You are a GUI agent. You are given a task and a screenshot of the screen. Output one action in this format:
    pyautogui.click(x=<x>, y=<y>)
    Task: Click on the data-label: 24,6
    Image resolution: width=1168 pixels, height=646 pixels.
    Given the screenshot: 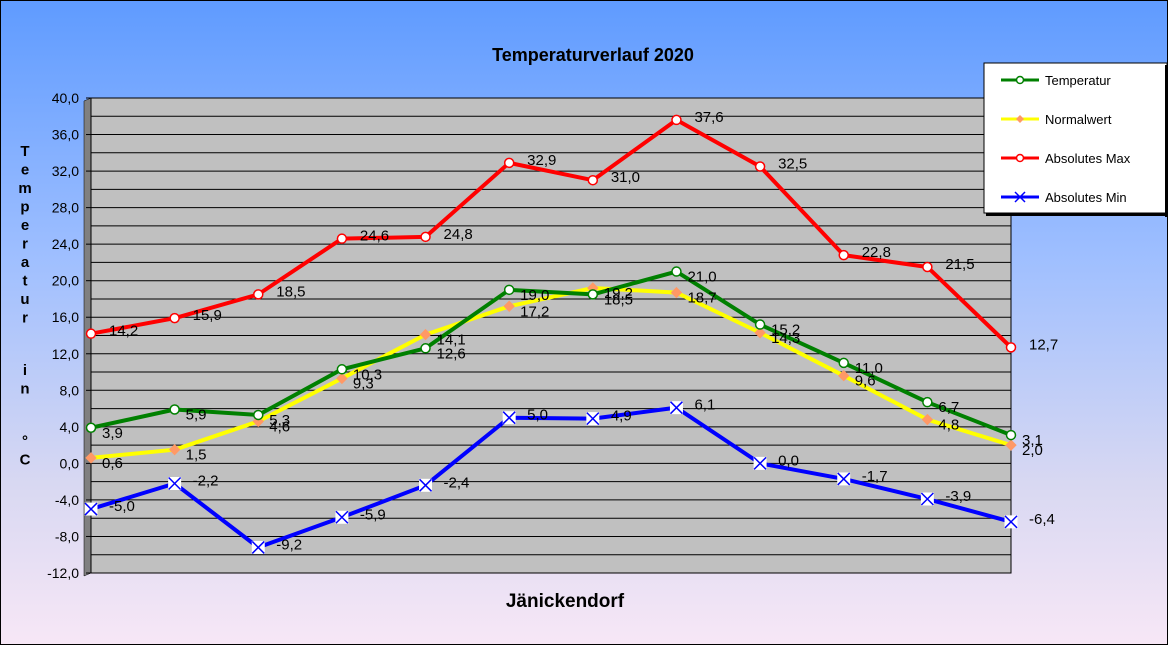 What is the action you would take?
    pyautogui.click(x=374, y=236)
    